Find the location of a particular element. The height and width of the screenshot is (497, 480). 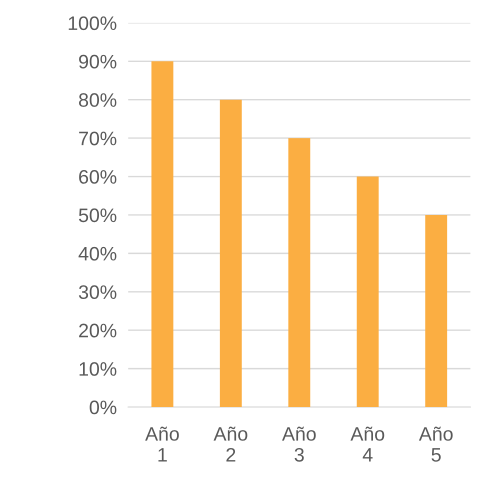

y-tick-label: 0% is located at coordinates (103, 407).